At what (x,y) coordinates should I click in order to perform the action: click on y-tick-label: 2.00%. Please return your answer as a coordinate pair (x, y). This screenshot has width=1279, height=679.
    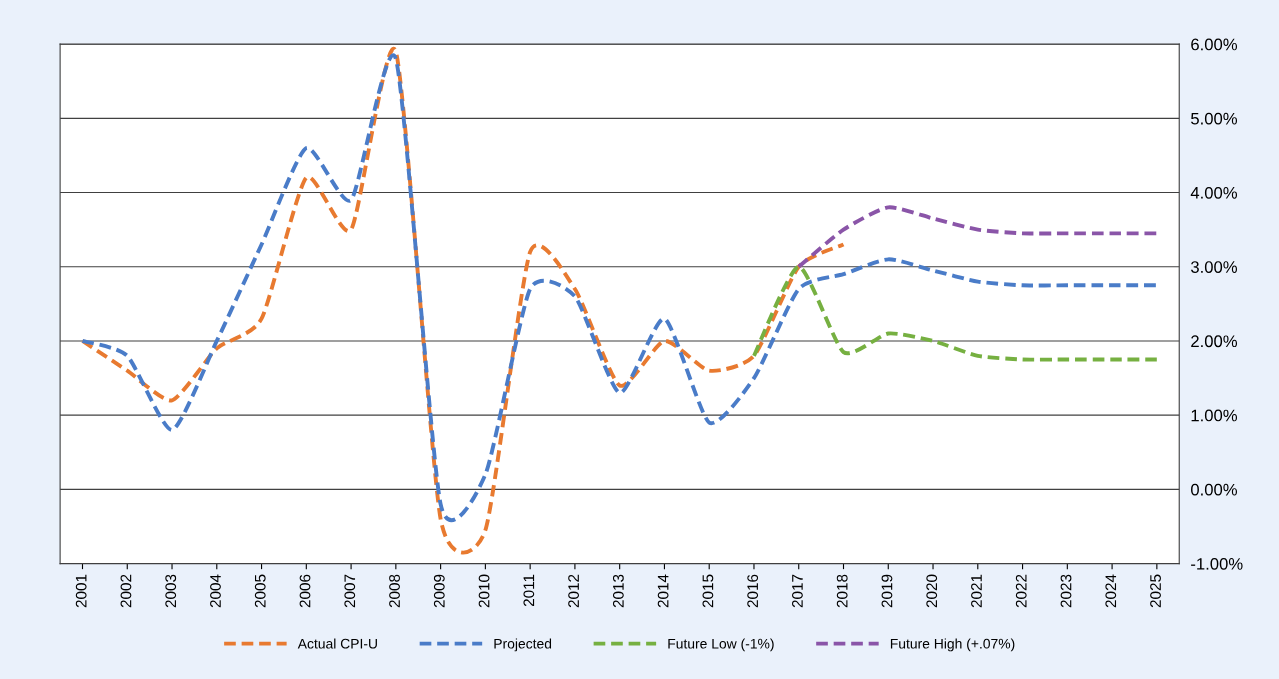
    Looking at the image, I should click on (1214, 341).